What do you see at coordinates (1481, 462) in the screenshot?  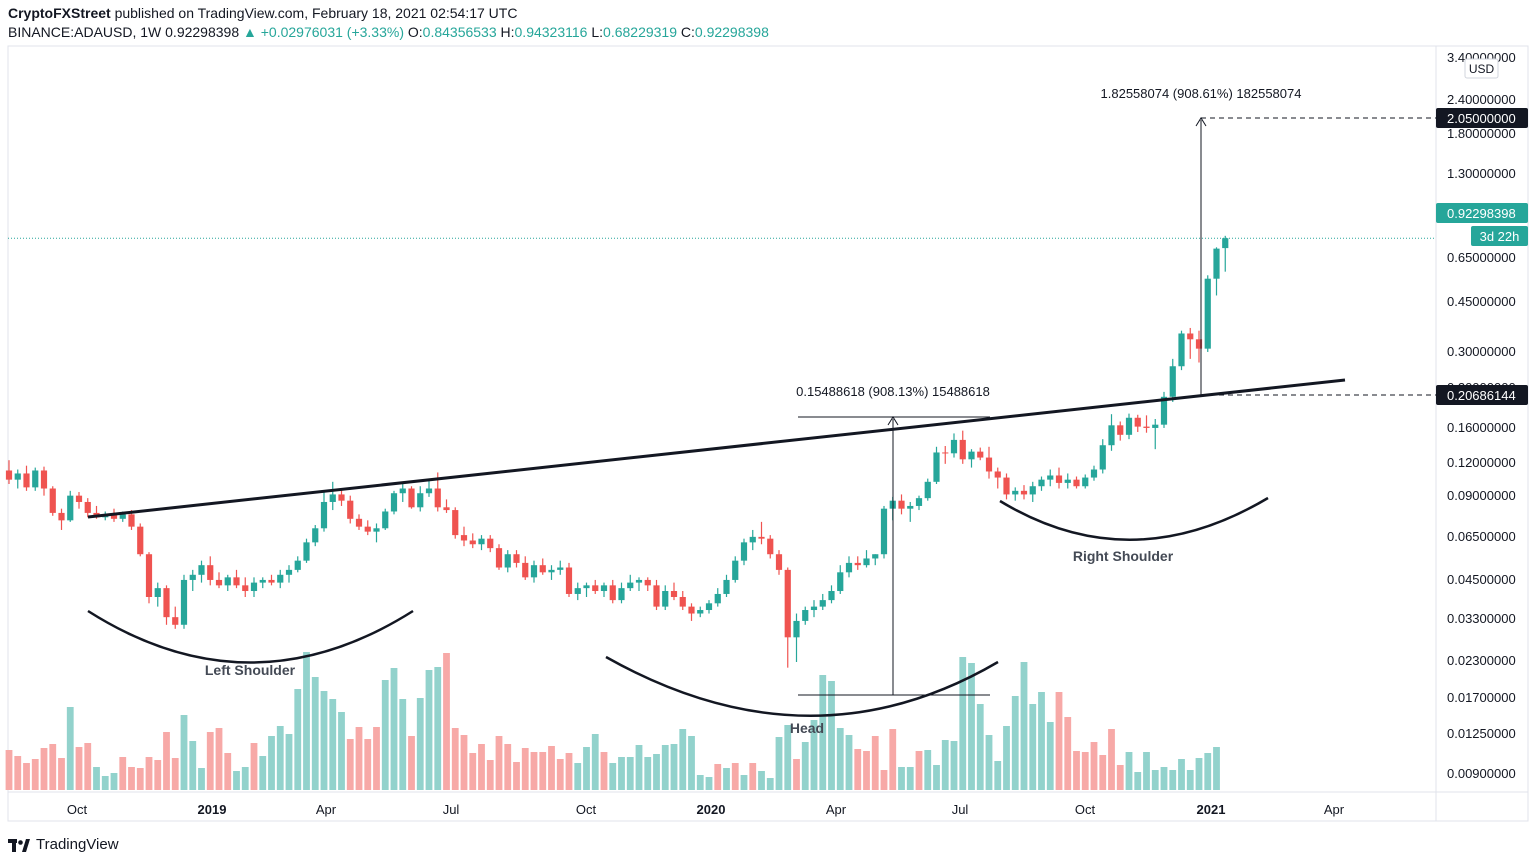 I see `price-tick-label: 0.12000000` at bounding box center [1481, 462].